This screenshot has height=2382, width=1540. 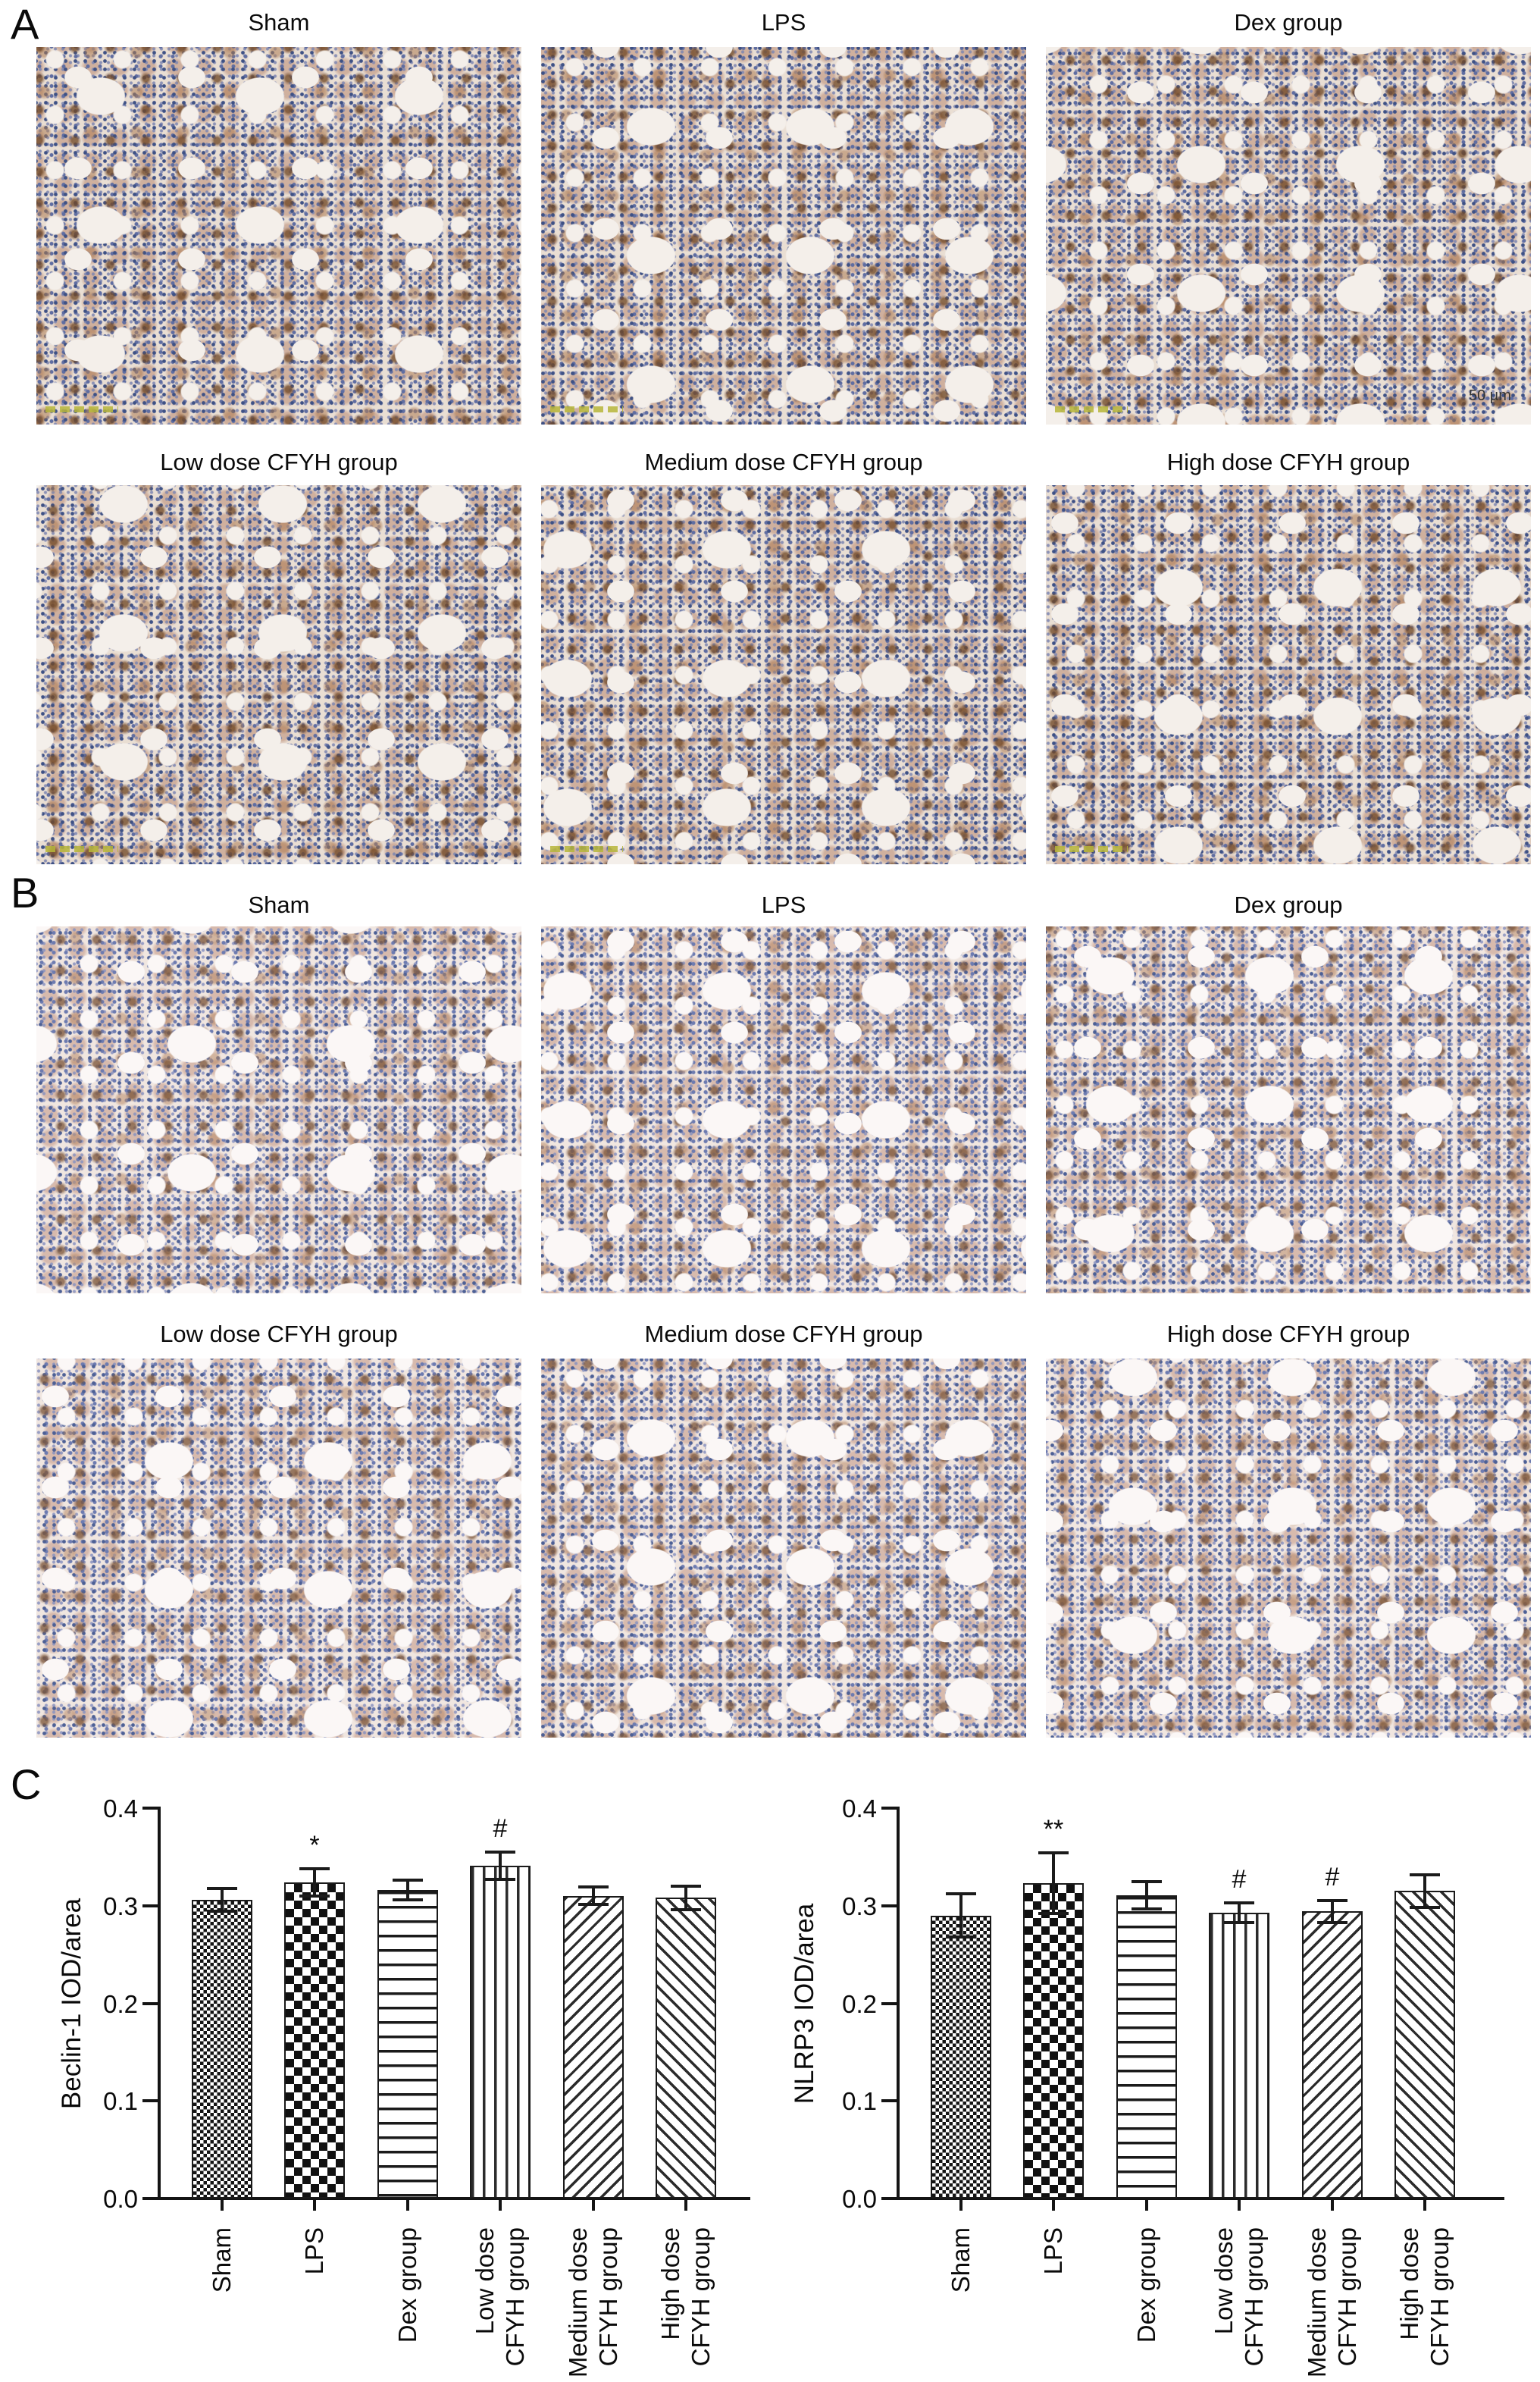 I want to click on scale-bar: 50 µm, so click(x=1490, y=394).